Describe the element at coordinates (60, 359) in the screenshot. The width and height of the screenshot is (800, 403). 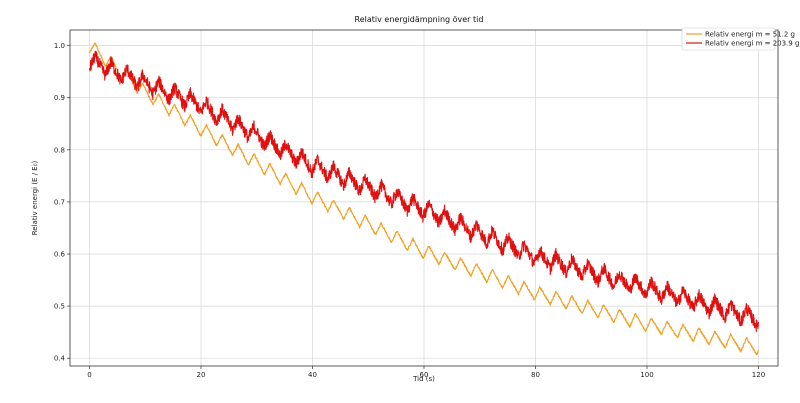
I see `y-tick-label: 0.4` at that location.